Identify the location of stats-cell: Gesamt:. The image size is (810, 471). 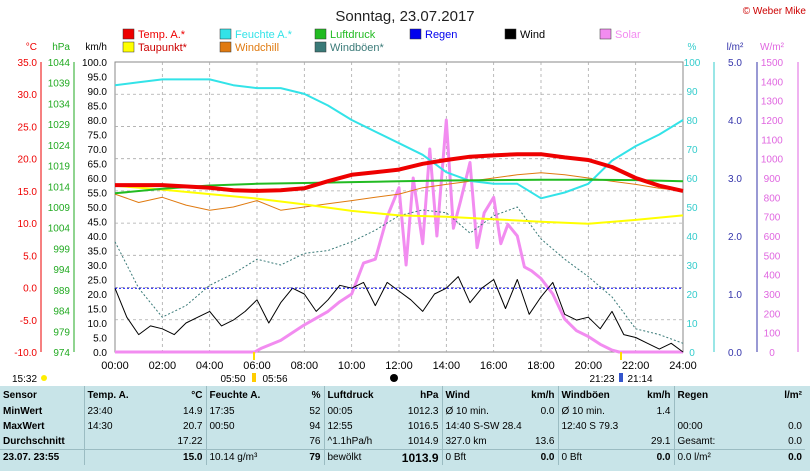
(718, 442).